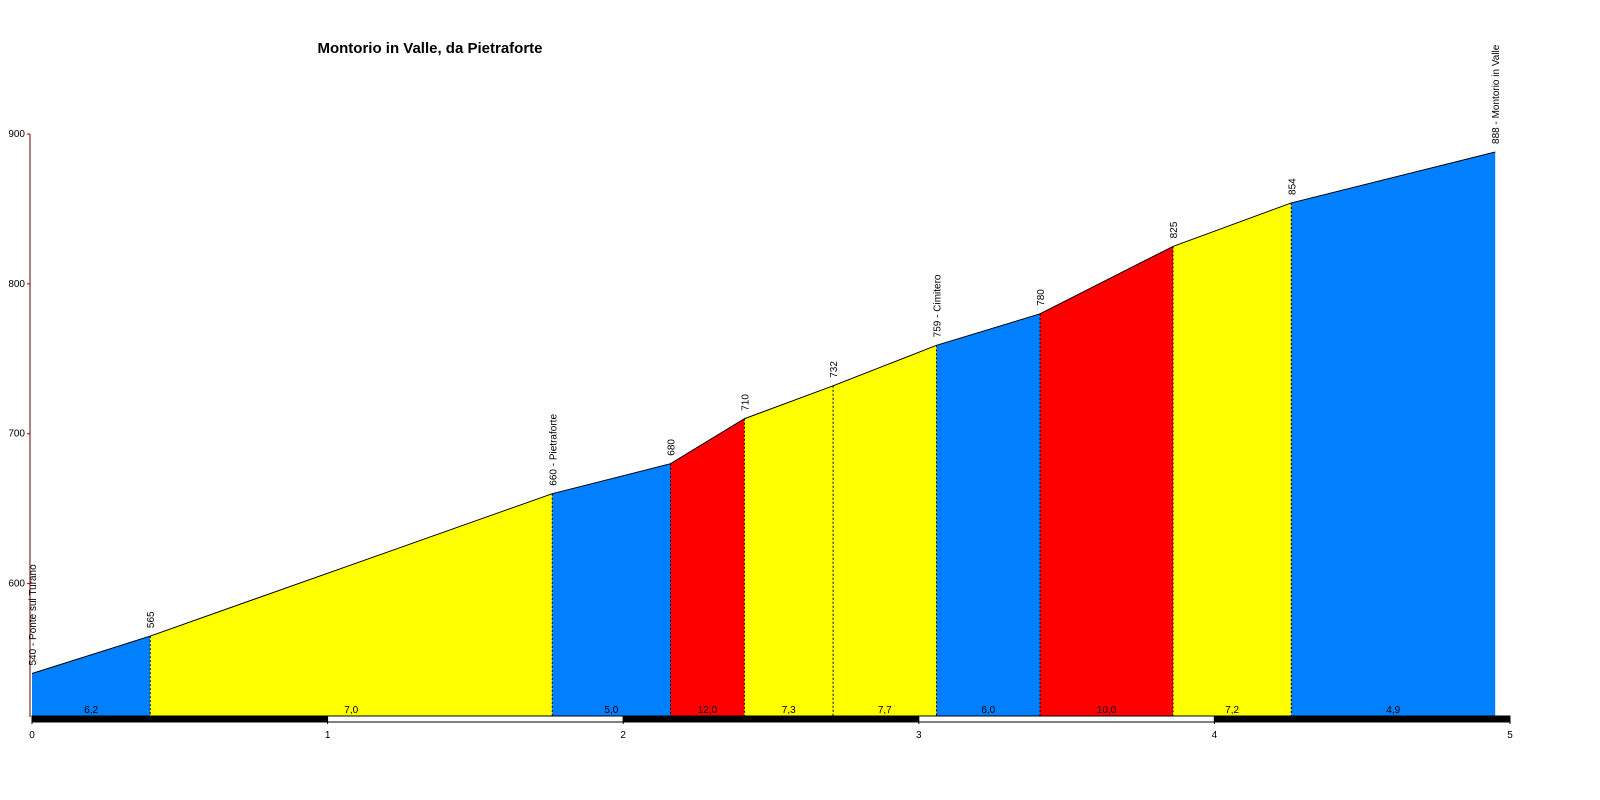  I want to click on gradient-label: 6,2, so click(91, 710).